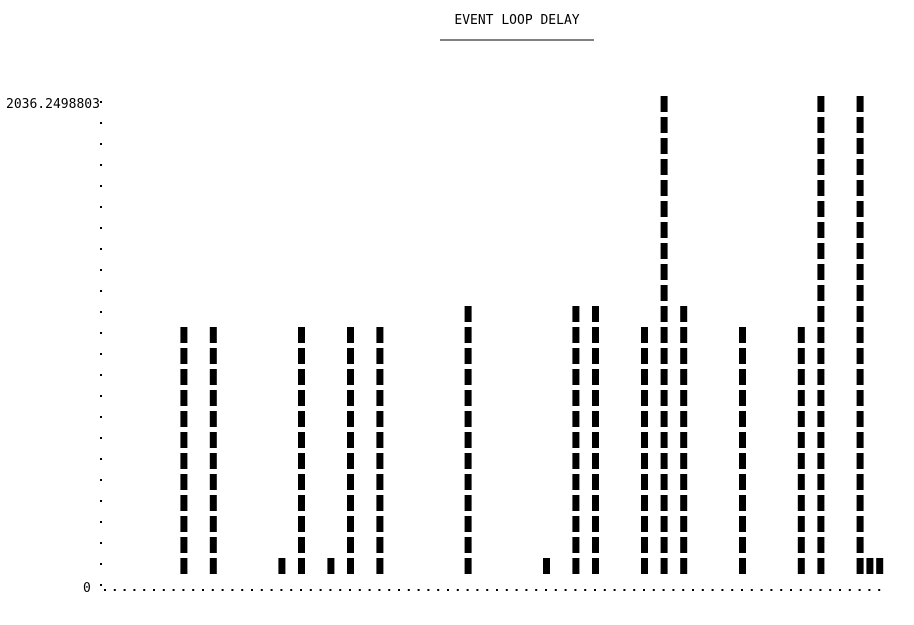 The height and width of the screenshot is (625, 914). I want to click on x-axis, so click(492, 590).